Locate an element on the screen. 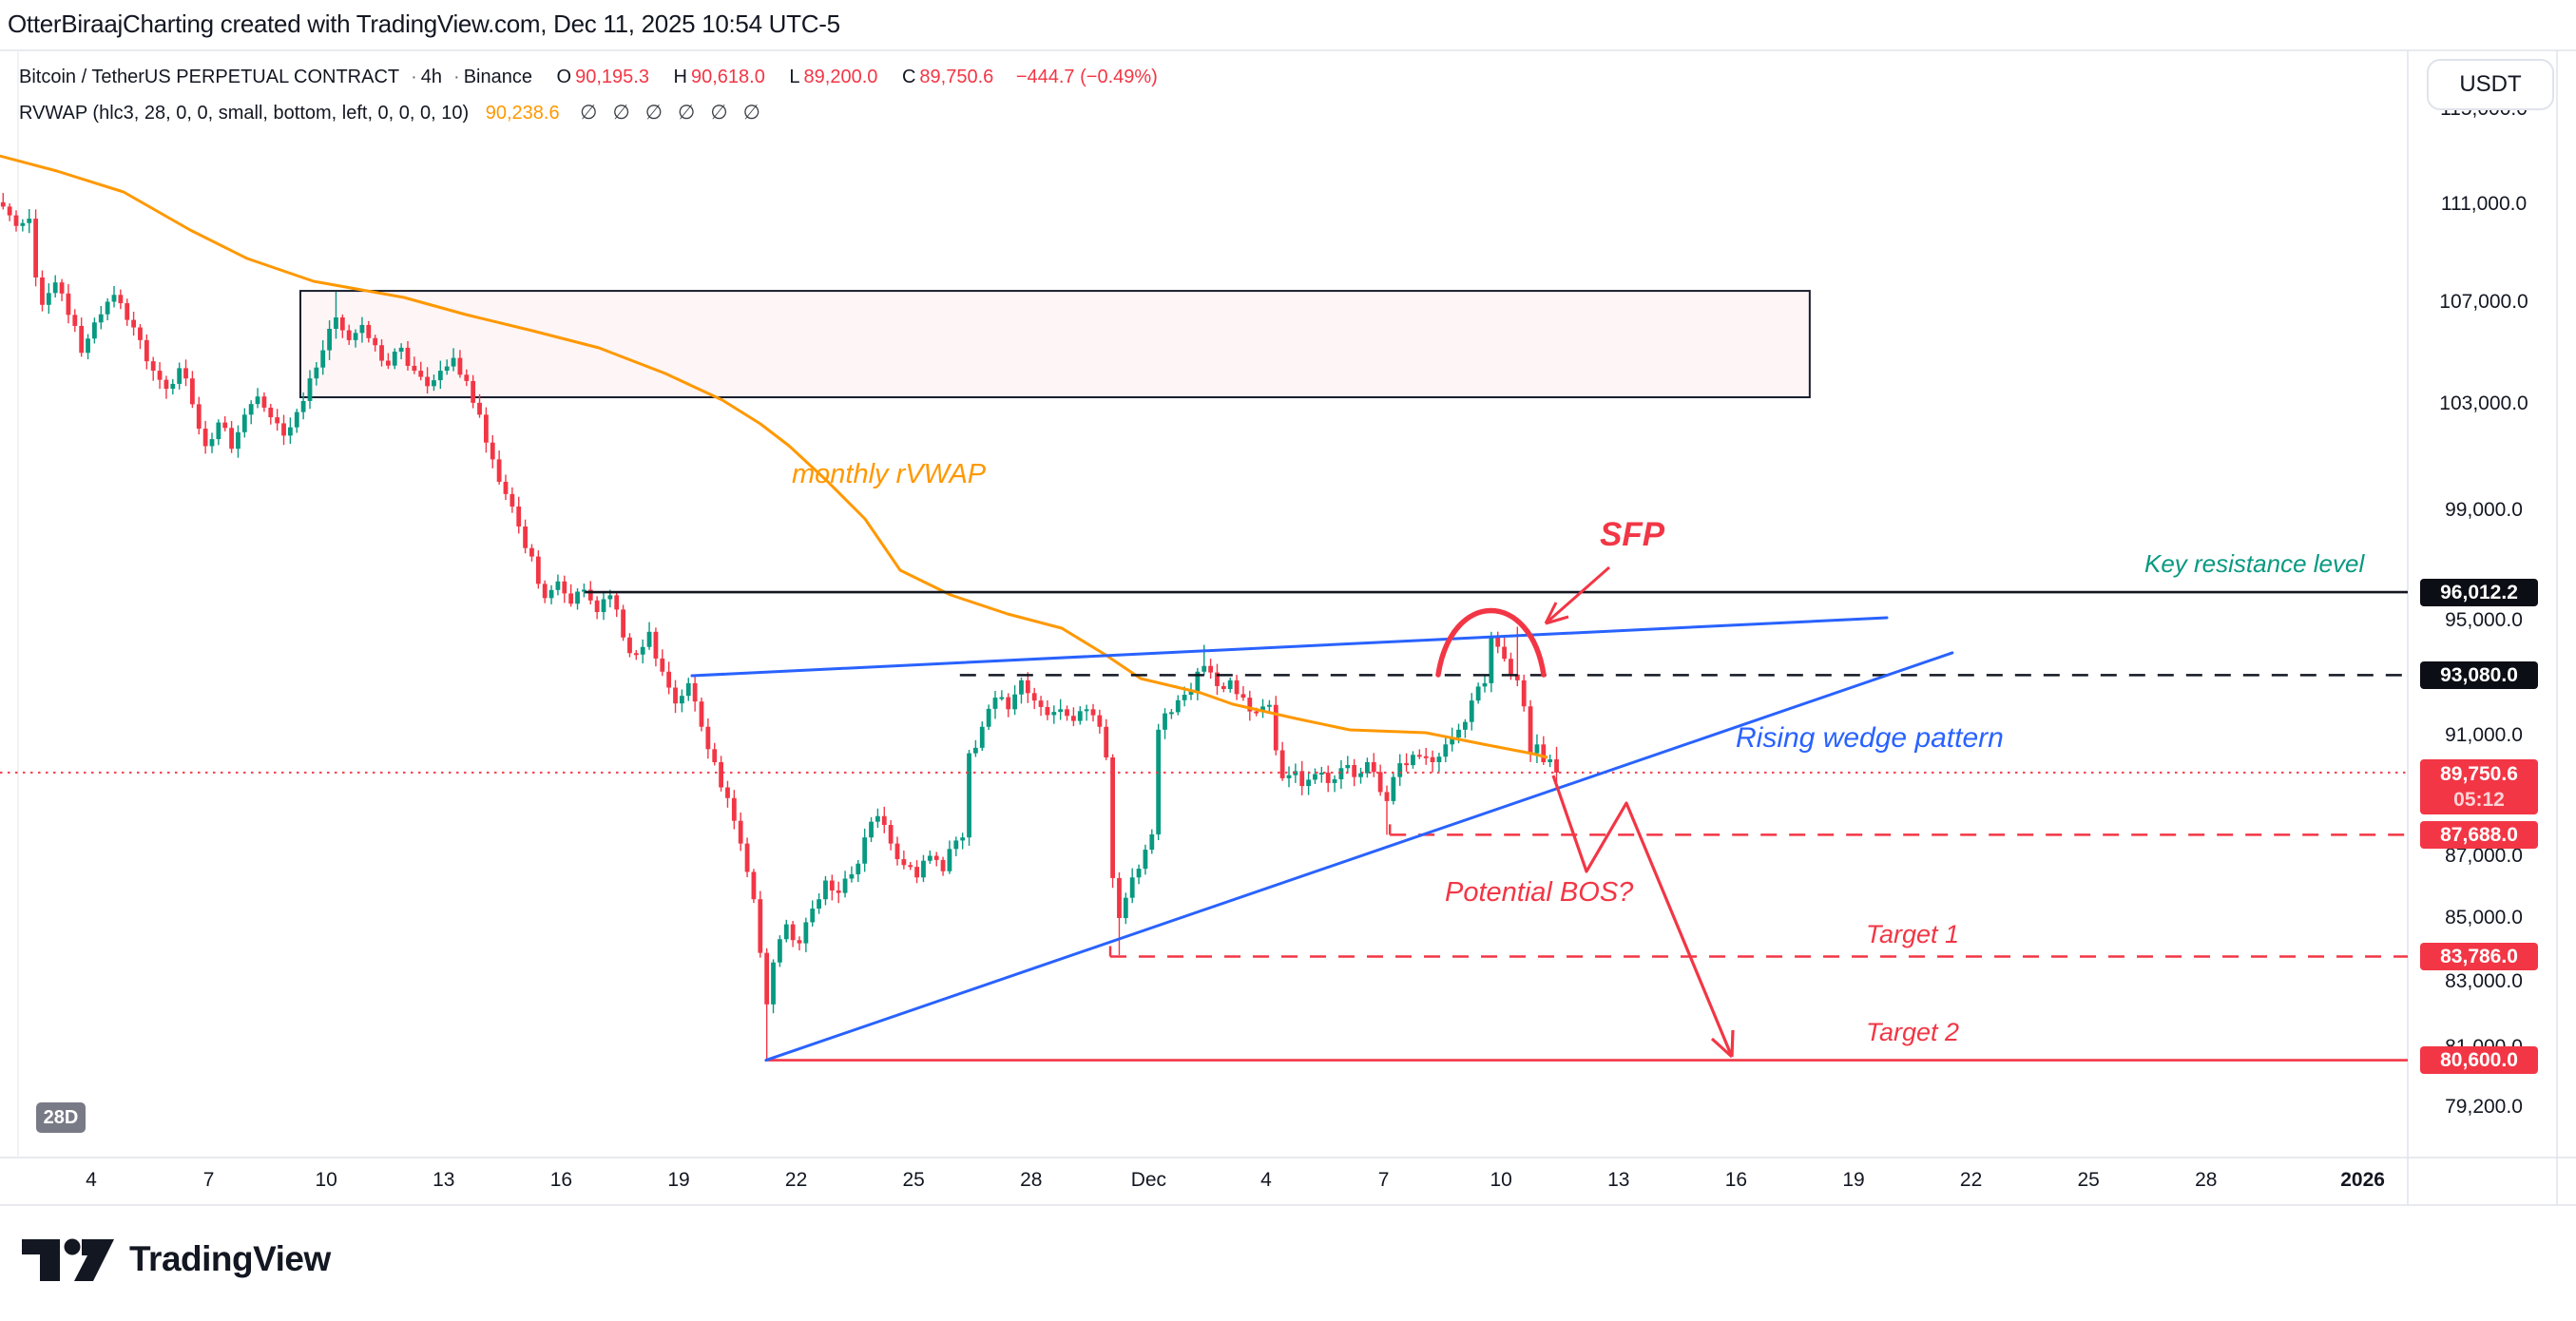  high-value: 90,618.0 is located at coordinates (727, 77).